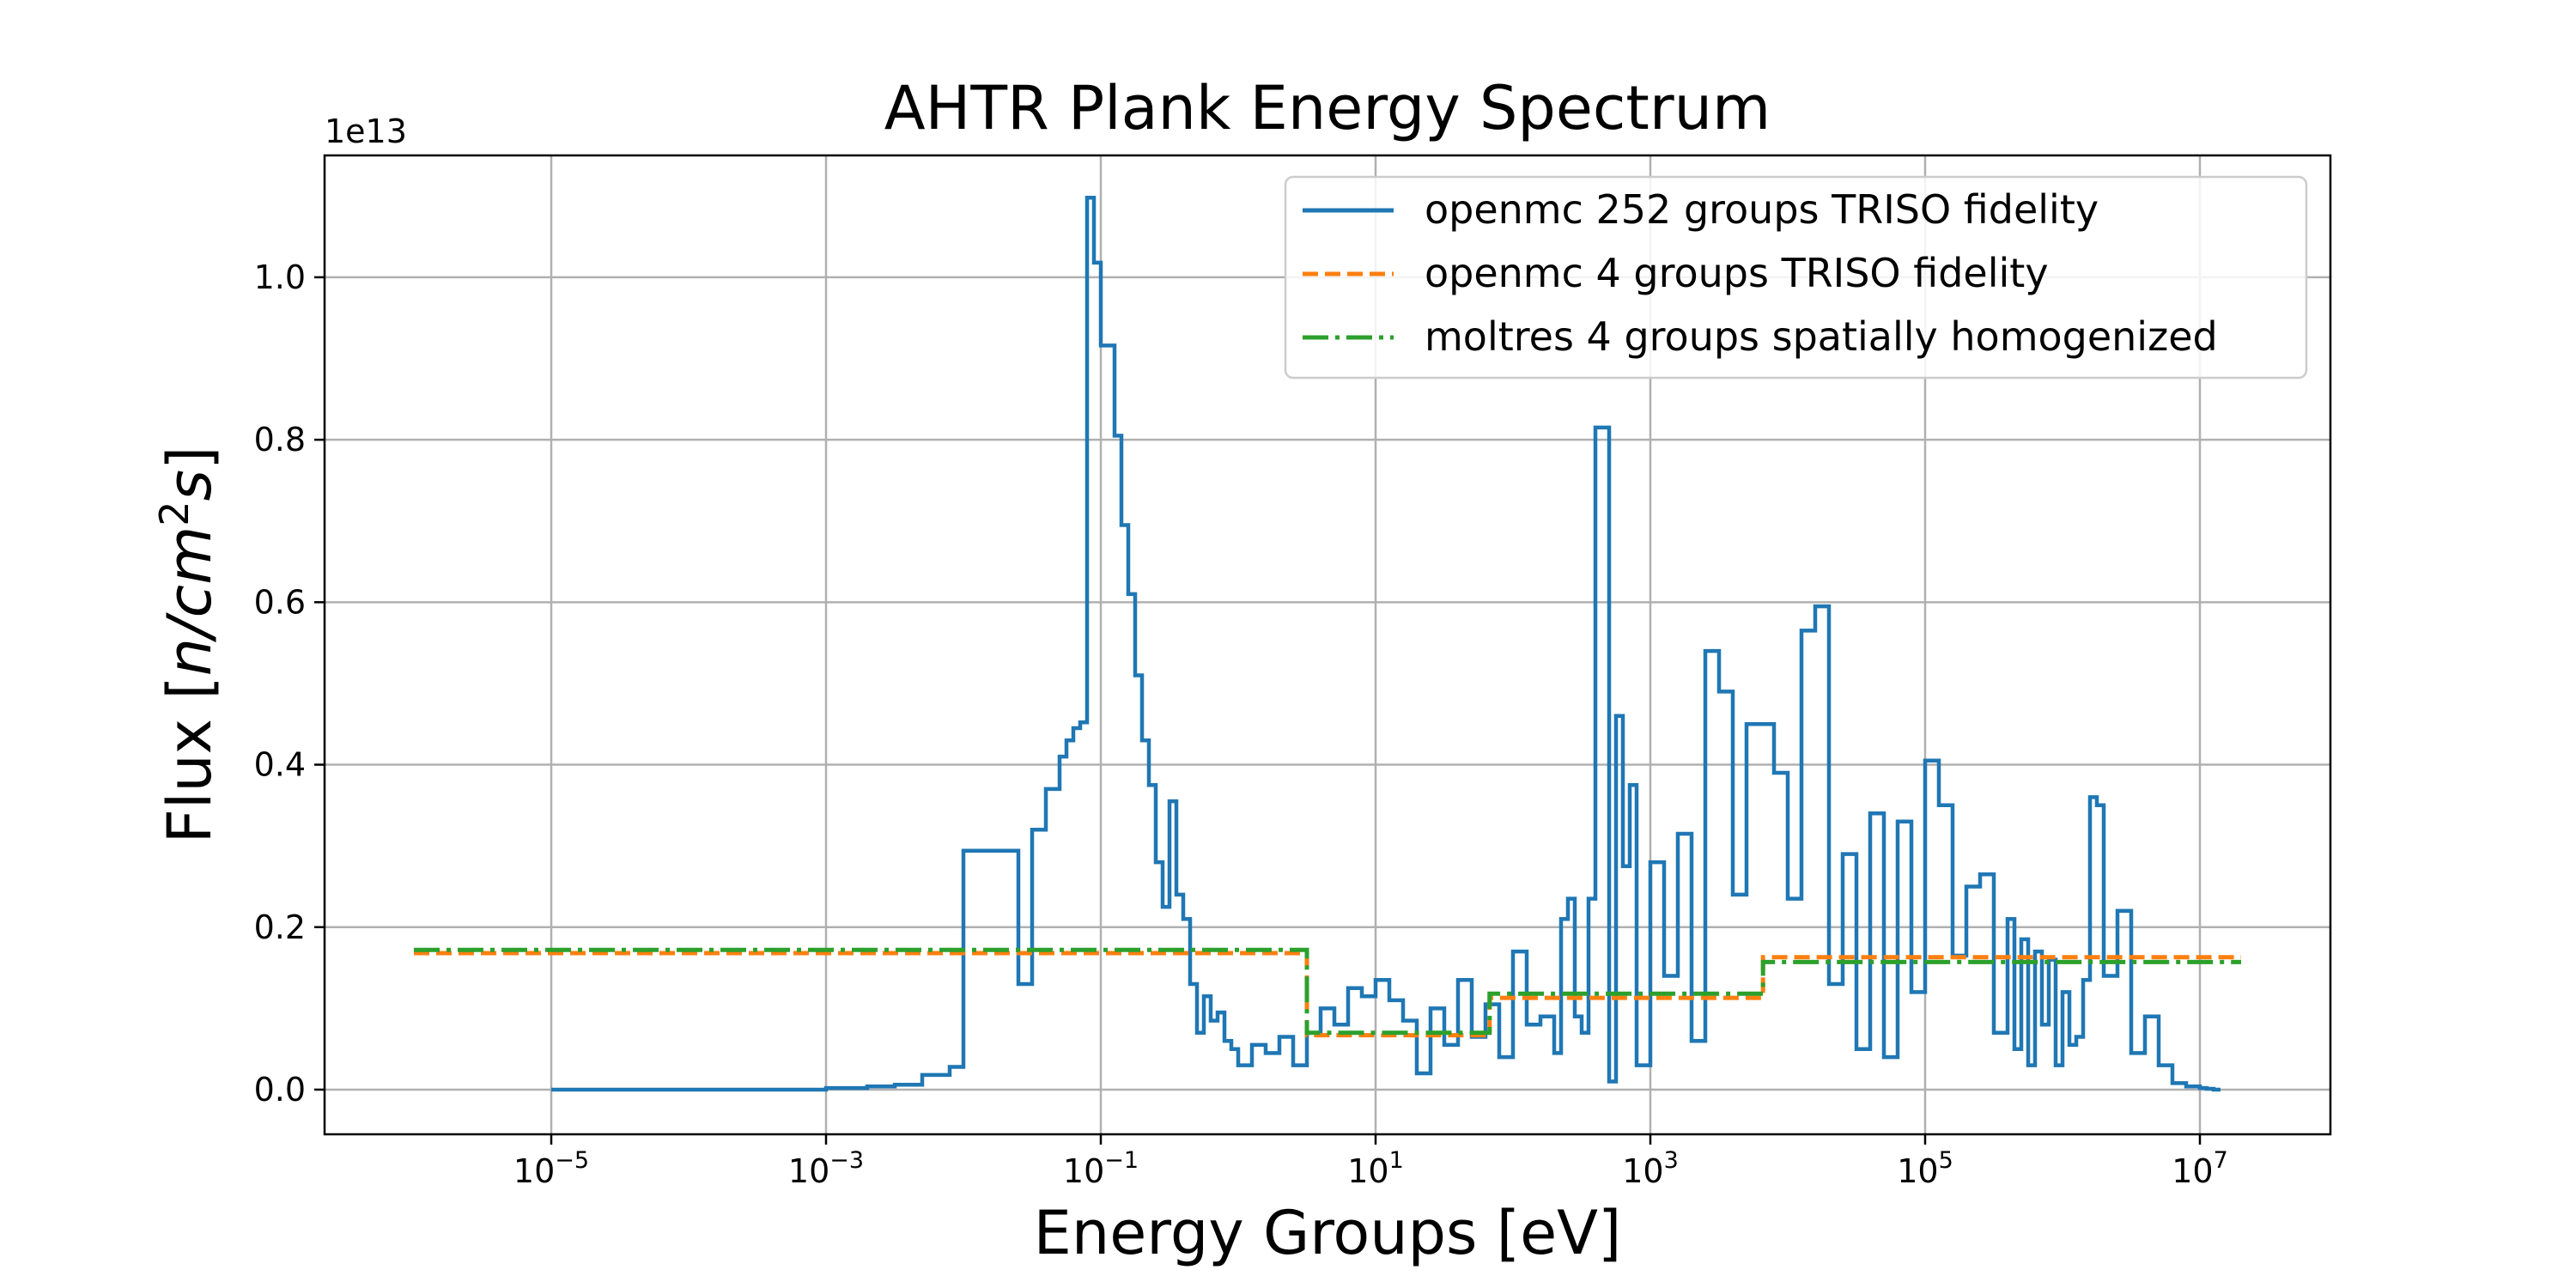 Image resolution: width=2576 pixels, height=1288 pixels. I want to click on x-tick-label: 10³, so click(1650, 1169).